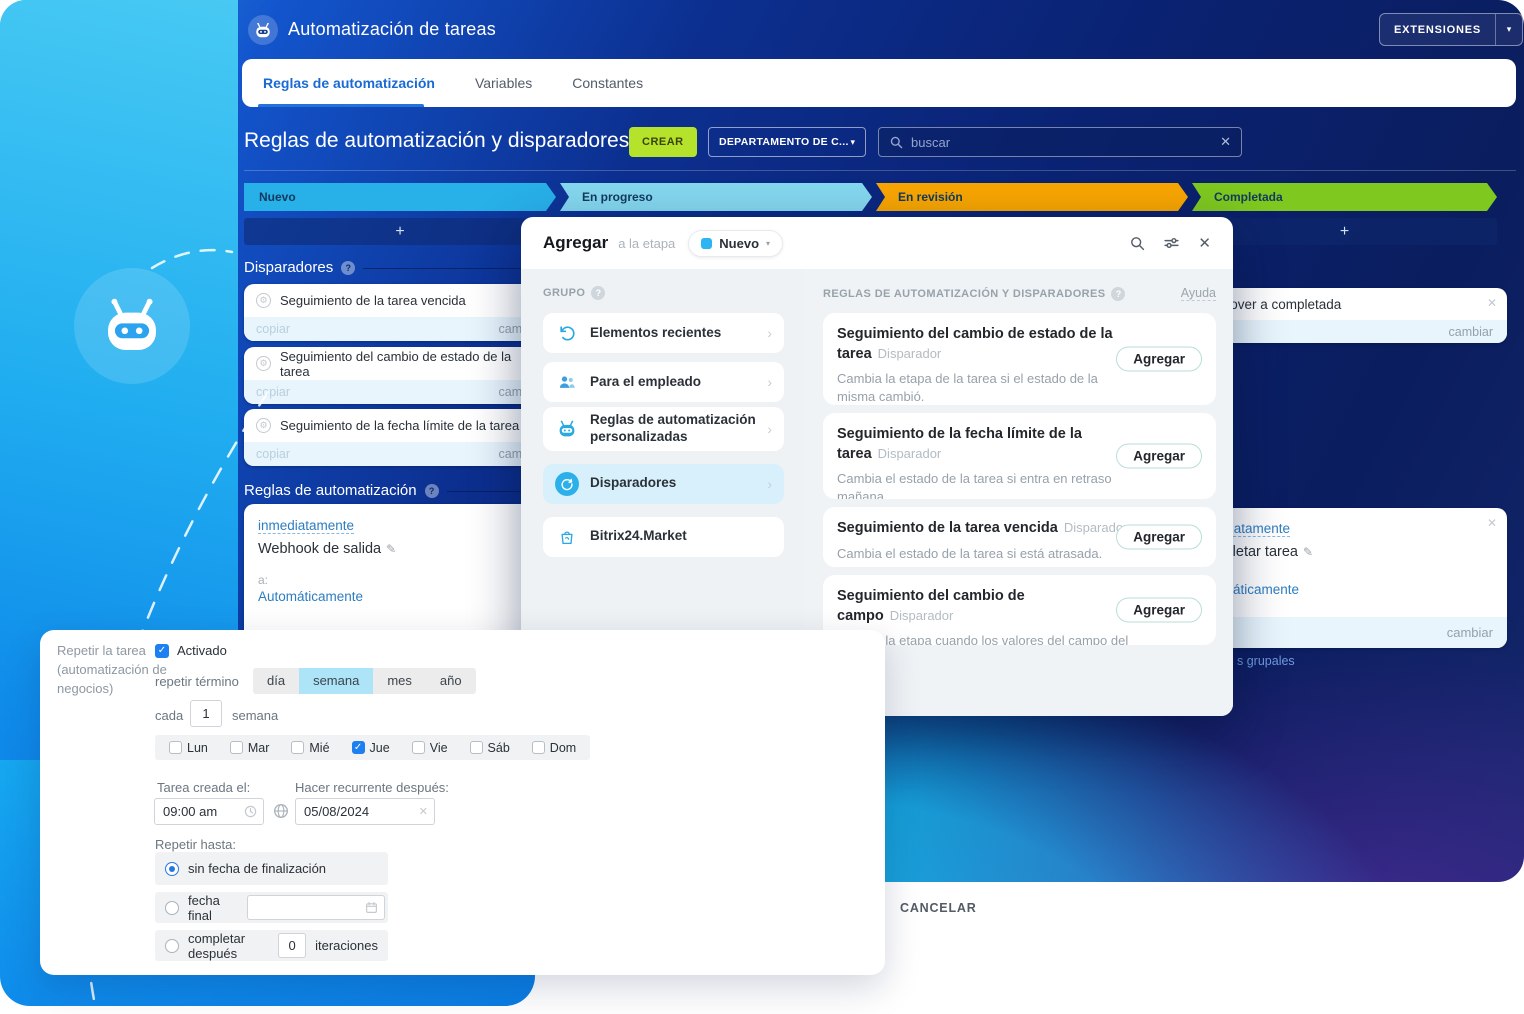 The height and width of the screenshot is (1014, 1524). Describe the element at coordinates (1438, 29) in the screenshot. I see `extensions-label: EXTENSIONES` at that location.